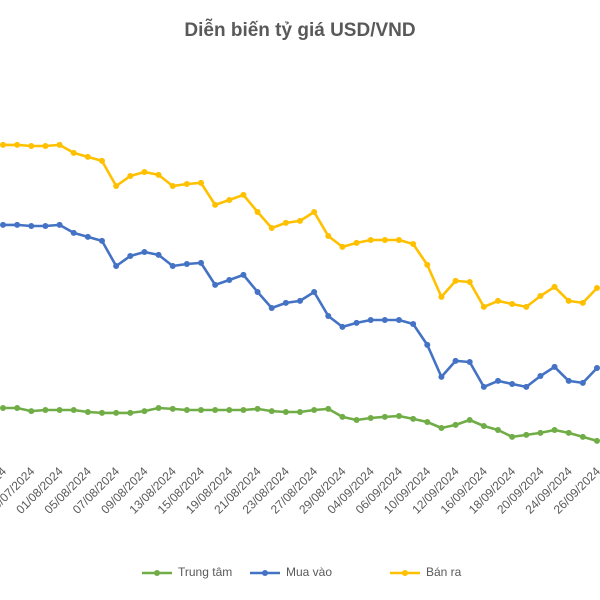 The width and height of the screenshot is (600, 600). Describe the element at coordinates (205, 572) in the screenshot. I see `legend-label: Trung tâm` at that location.